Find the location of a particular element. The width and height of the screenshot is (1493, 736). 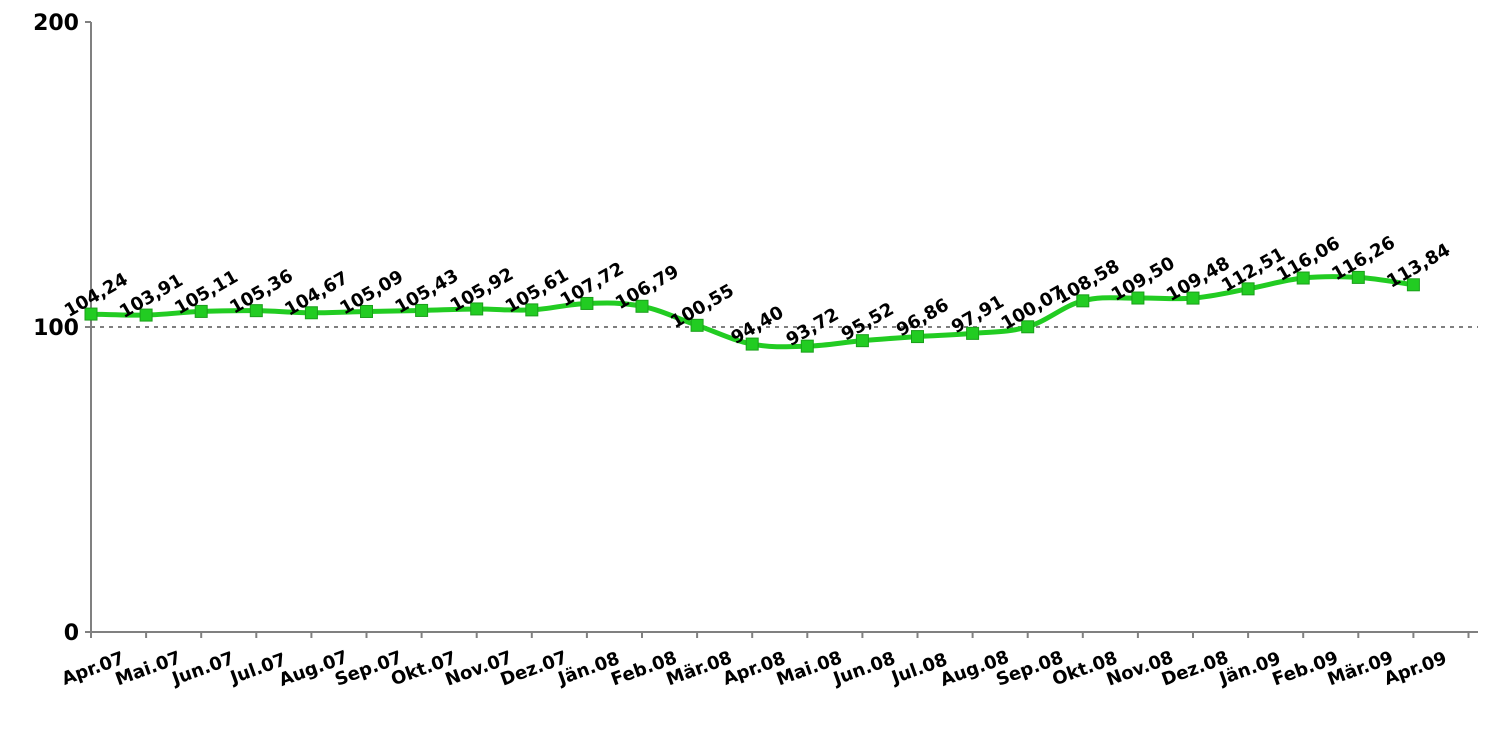

x-tick-label: Apr.09 is located at coordinates (1415, 669).